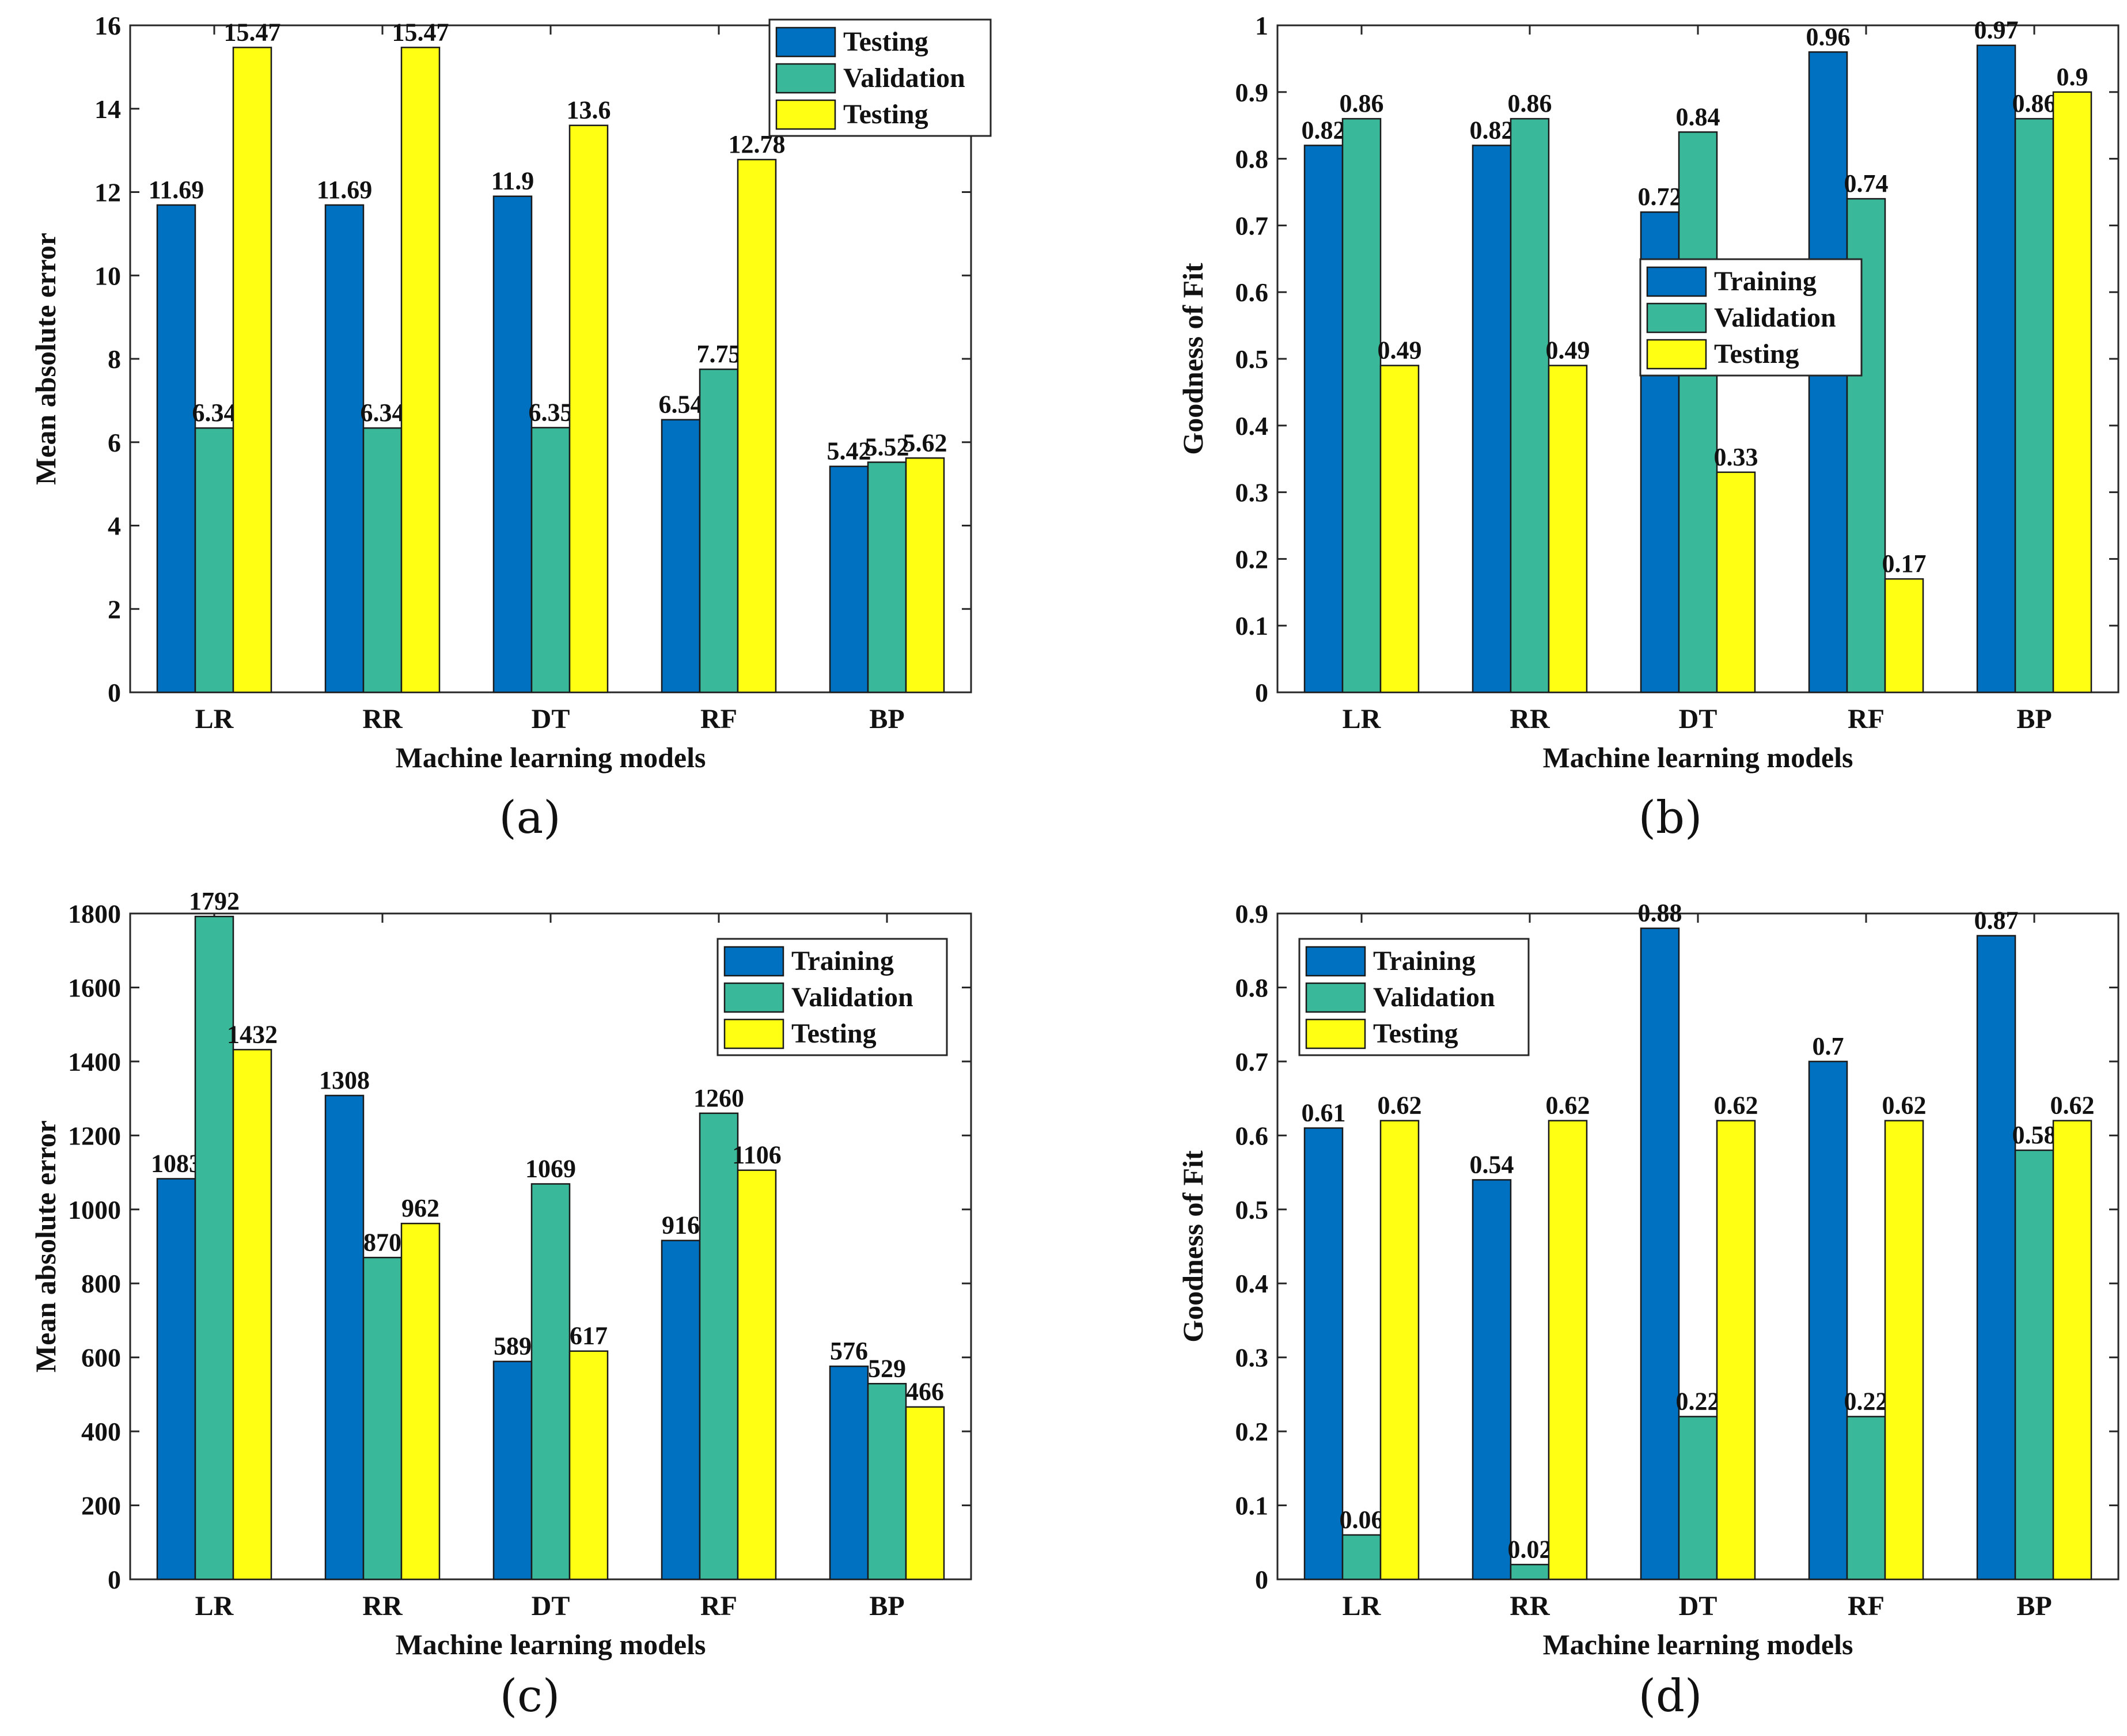 This screenshot has height=1736, width=2127. What do you see at coordinates (1996, 30) in the screenshot?
I see `data-label: 0.97` at bounding box center [1996, 30].